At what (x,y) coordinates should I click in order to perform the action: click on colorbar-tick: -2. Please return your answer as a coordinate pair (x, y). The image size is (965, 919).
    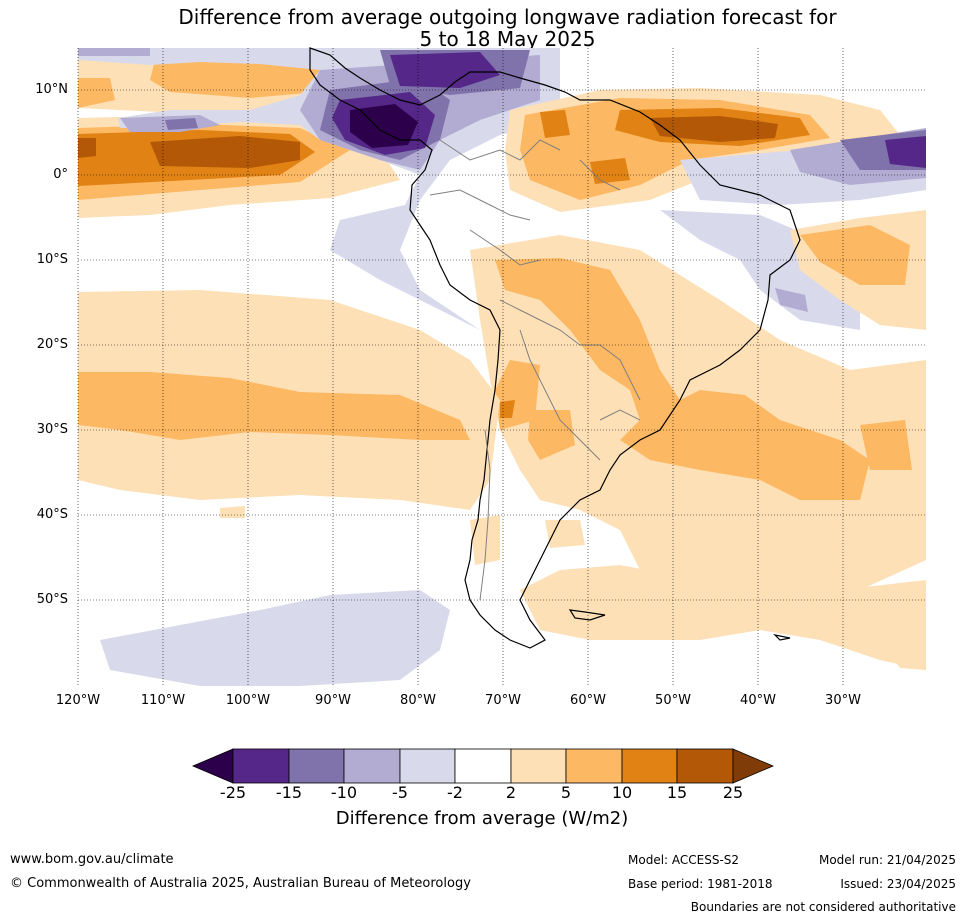
    Looking at the image, I should click on (455, 792).